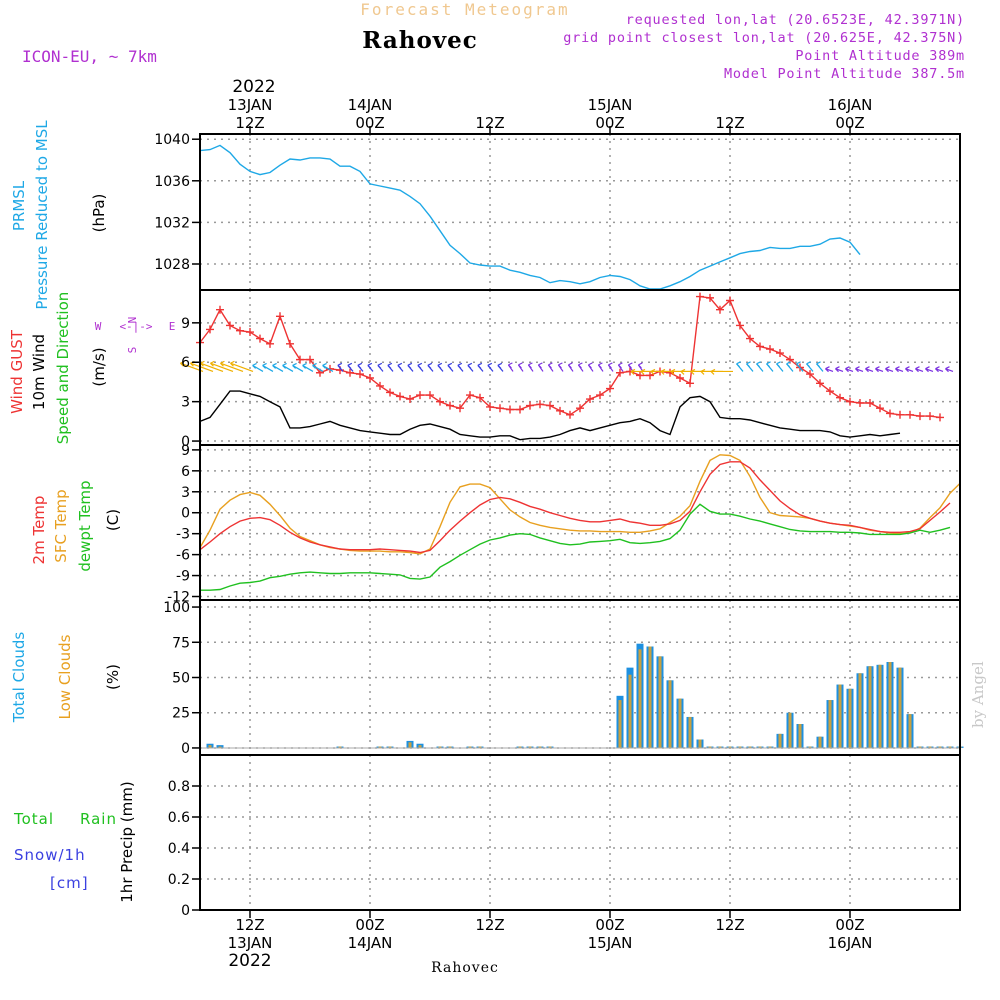 The height and width of the screenshot is (1000, 1000). Describe the element at coordinates (370, 105) in the screenshot. I see `top-date-label: 14JAN` at that location.